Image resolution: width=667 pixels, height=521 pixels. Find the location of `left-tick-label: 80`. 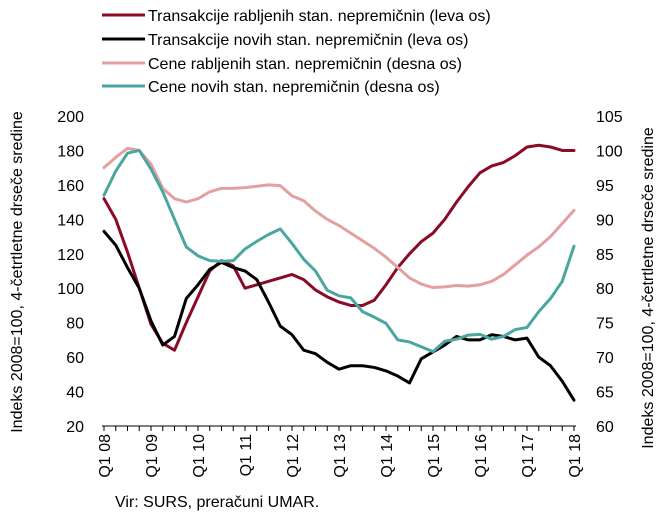

left-tick-label: 80 is located at coordinates (75, 324).